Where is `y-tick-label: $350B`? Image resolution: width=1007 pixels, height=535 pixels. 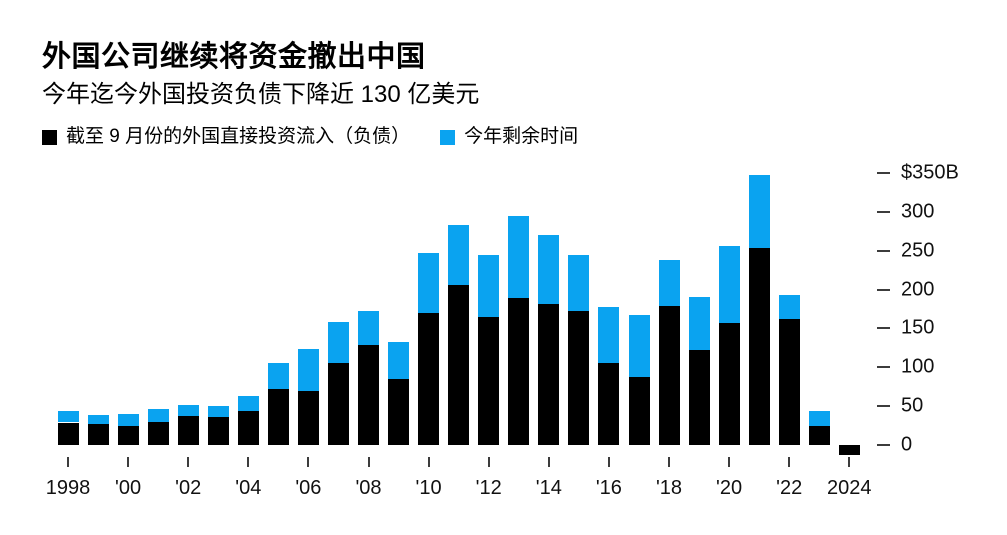
y-tick-label: $350B is located at coordinates (930, 172).